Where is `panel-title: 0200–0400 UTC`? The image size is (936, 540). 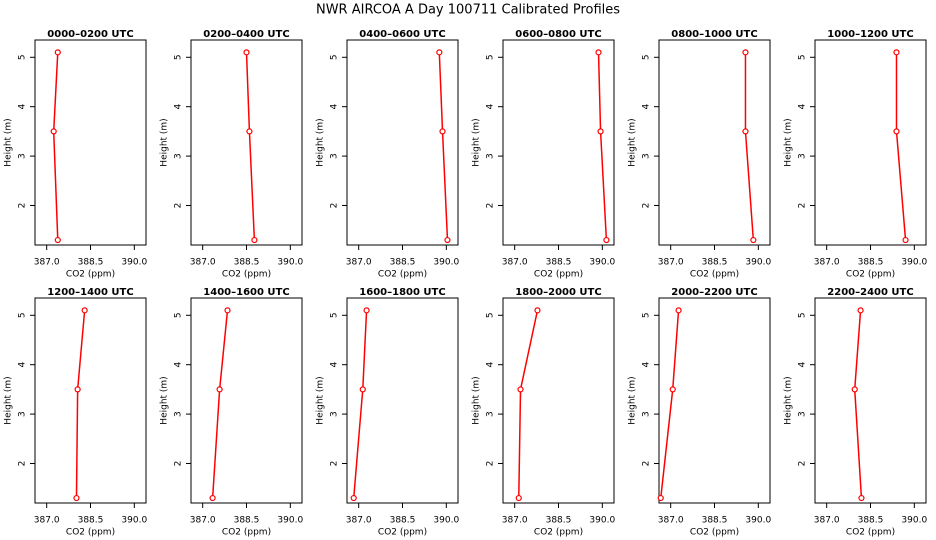 panel-title: 0200–0400 UTC is located at coordinates (246, 34).